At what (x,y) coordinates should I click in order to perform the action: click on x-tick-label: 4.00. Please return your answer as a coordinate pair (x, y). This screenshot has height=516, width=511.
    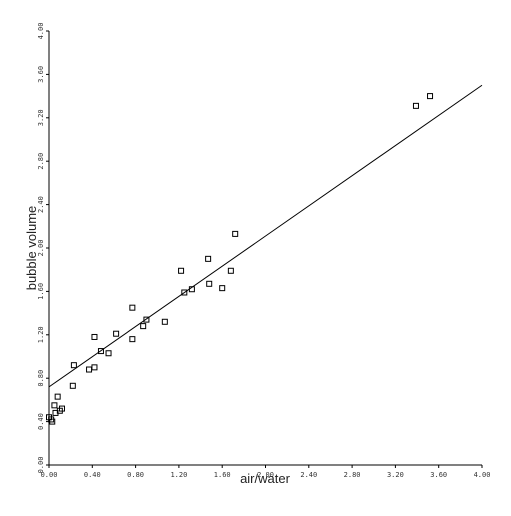
    Looking at the image, I should click on (482, 475).